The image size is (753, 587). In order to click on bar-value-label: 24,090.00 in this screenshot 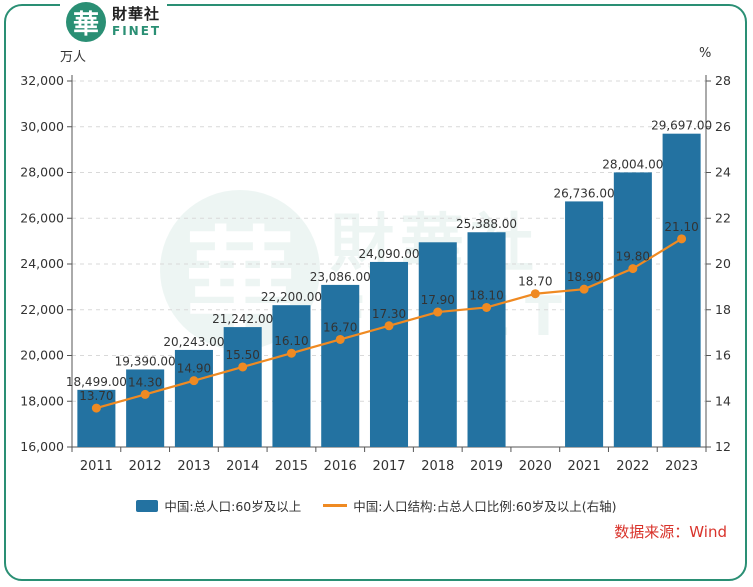, I will do `click(388, 254)`.